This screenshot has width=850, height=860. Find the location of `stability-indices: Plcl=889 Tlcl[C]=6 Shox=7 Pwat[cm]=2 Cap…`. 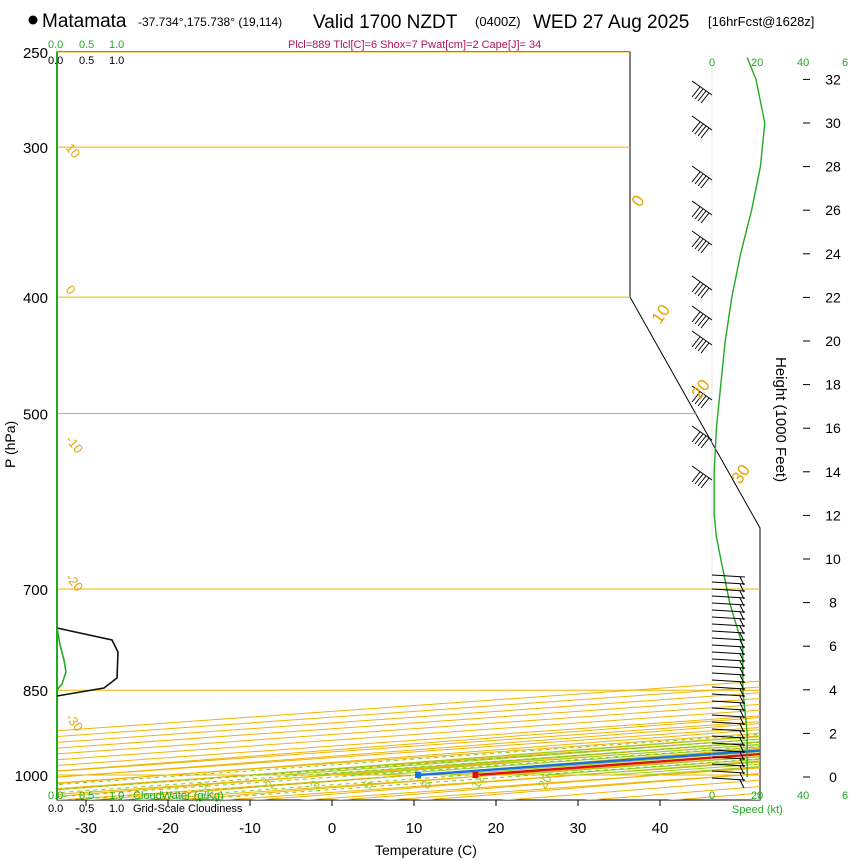

stability-indices: Plcl=889 Tlcl[C]=6 Shox=7 Pwat[cm]=2 Cap… is located at coordinates (414, 45).